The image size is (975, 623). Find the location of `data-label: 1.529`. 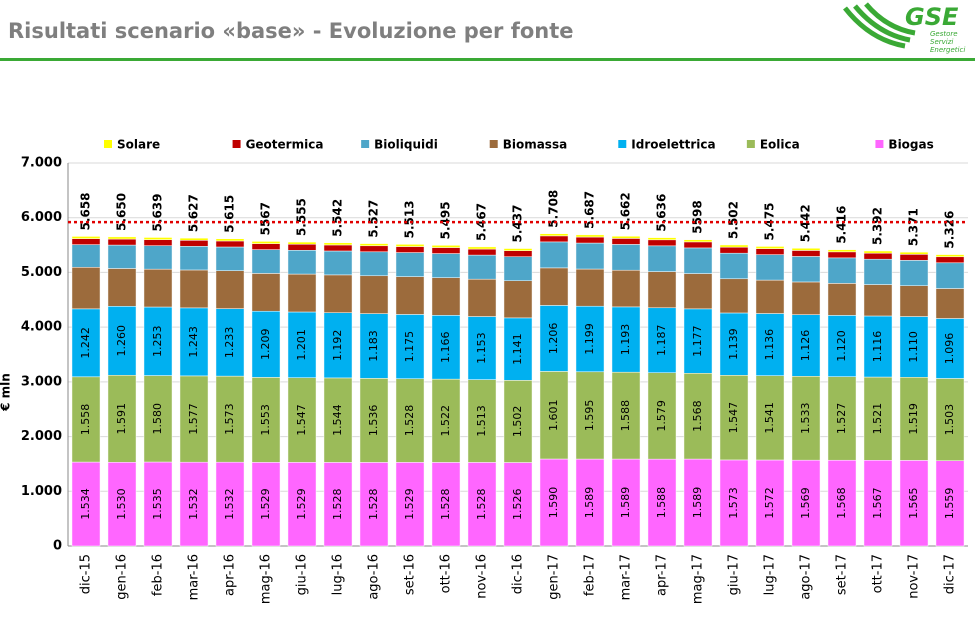

data-label: 1.529 is located at coordinates (301, 503).